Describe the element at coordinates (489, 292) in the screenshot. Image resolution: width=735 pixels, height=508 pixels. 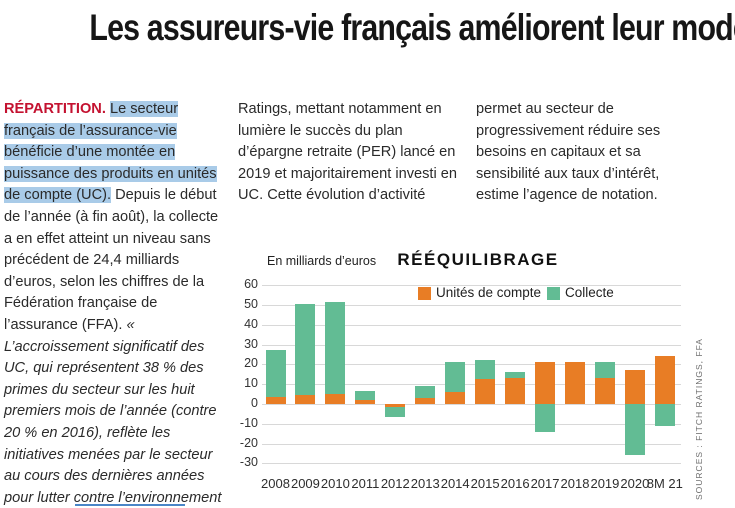
I see `legend-label: Unités de compte` at that location.